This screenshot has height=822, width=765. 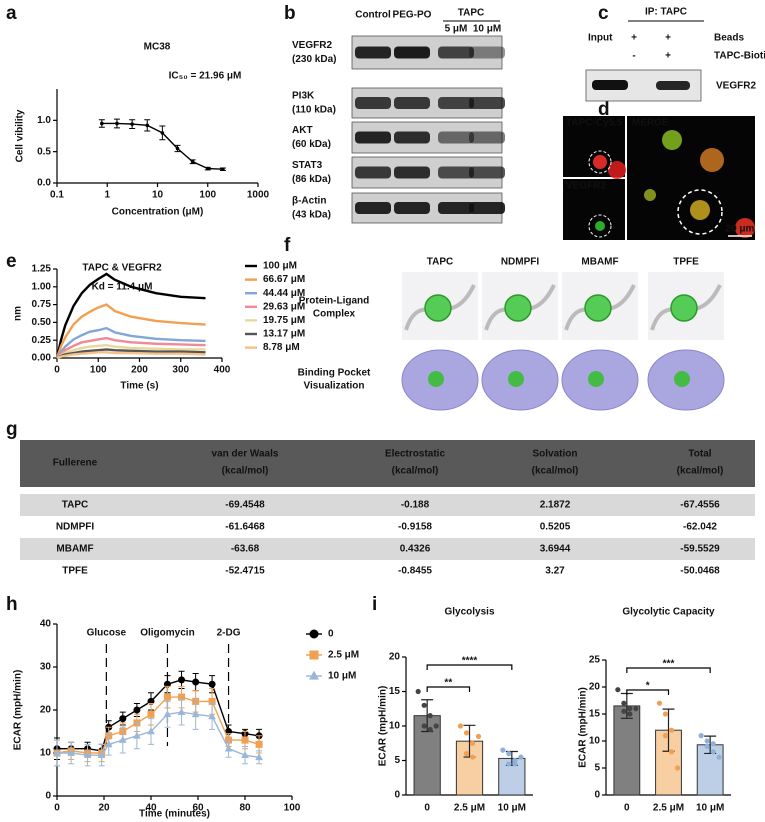 I want to click on x-tick-label: 100, so click(x=292, y=808).